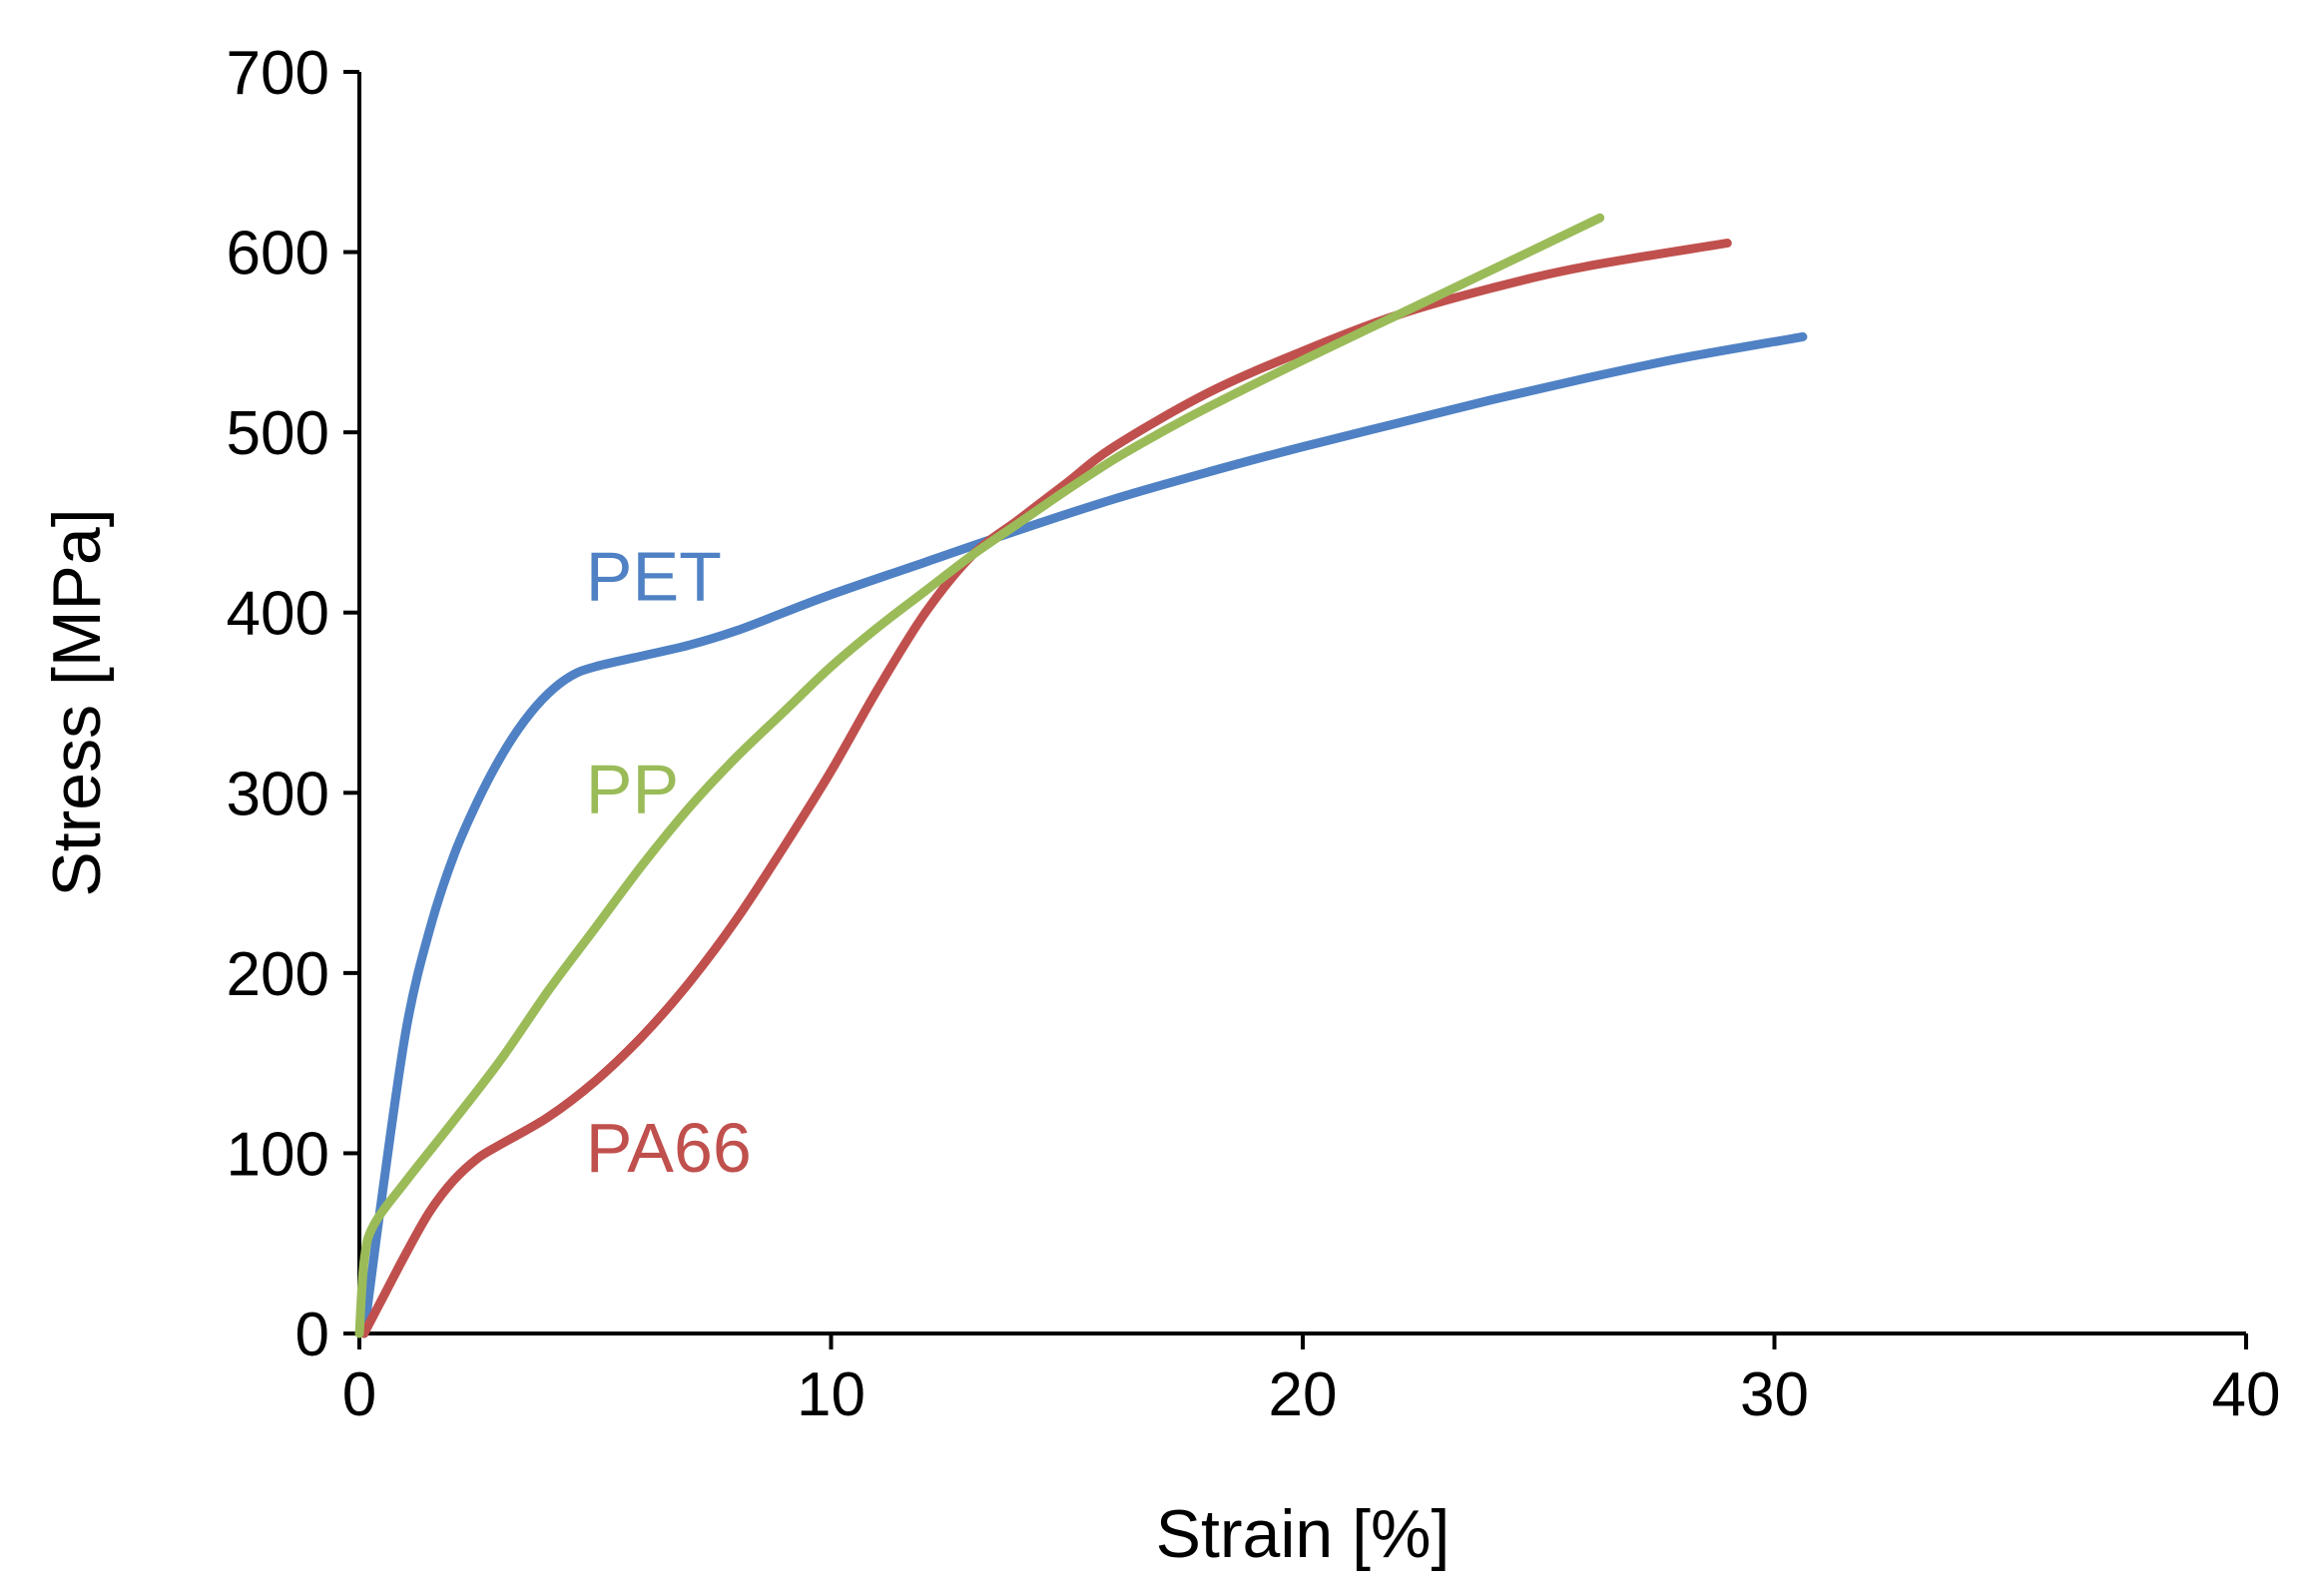  I want to click on x-tick-label: 30, so click(1775, 1394).